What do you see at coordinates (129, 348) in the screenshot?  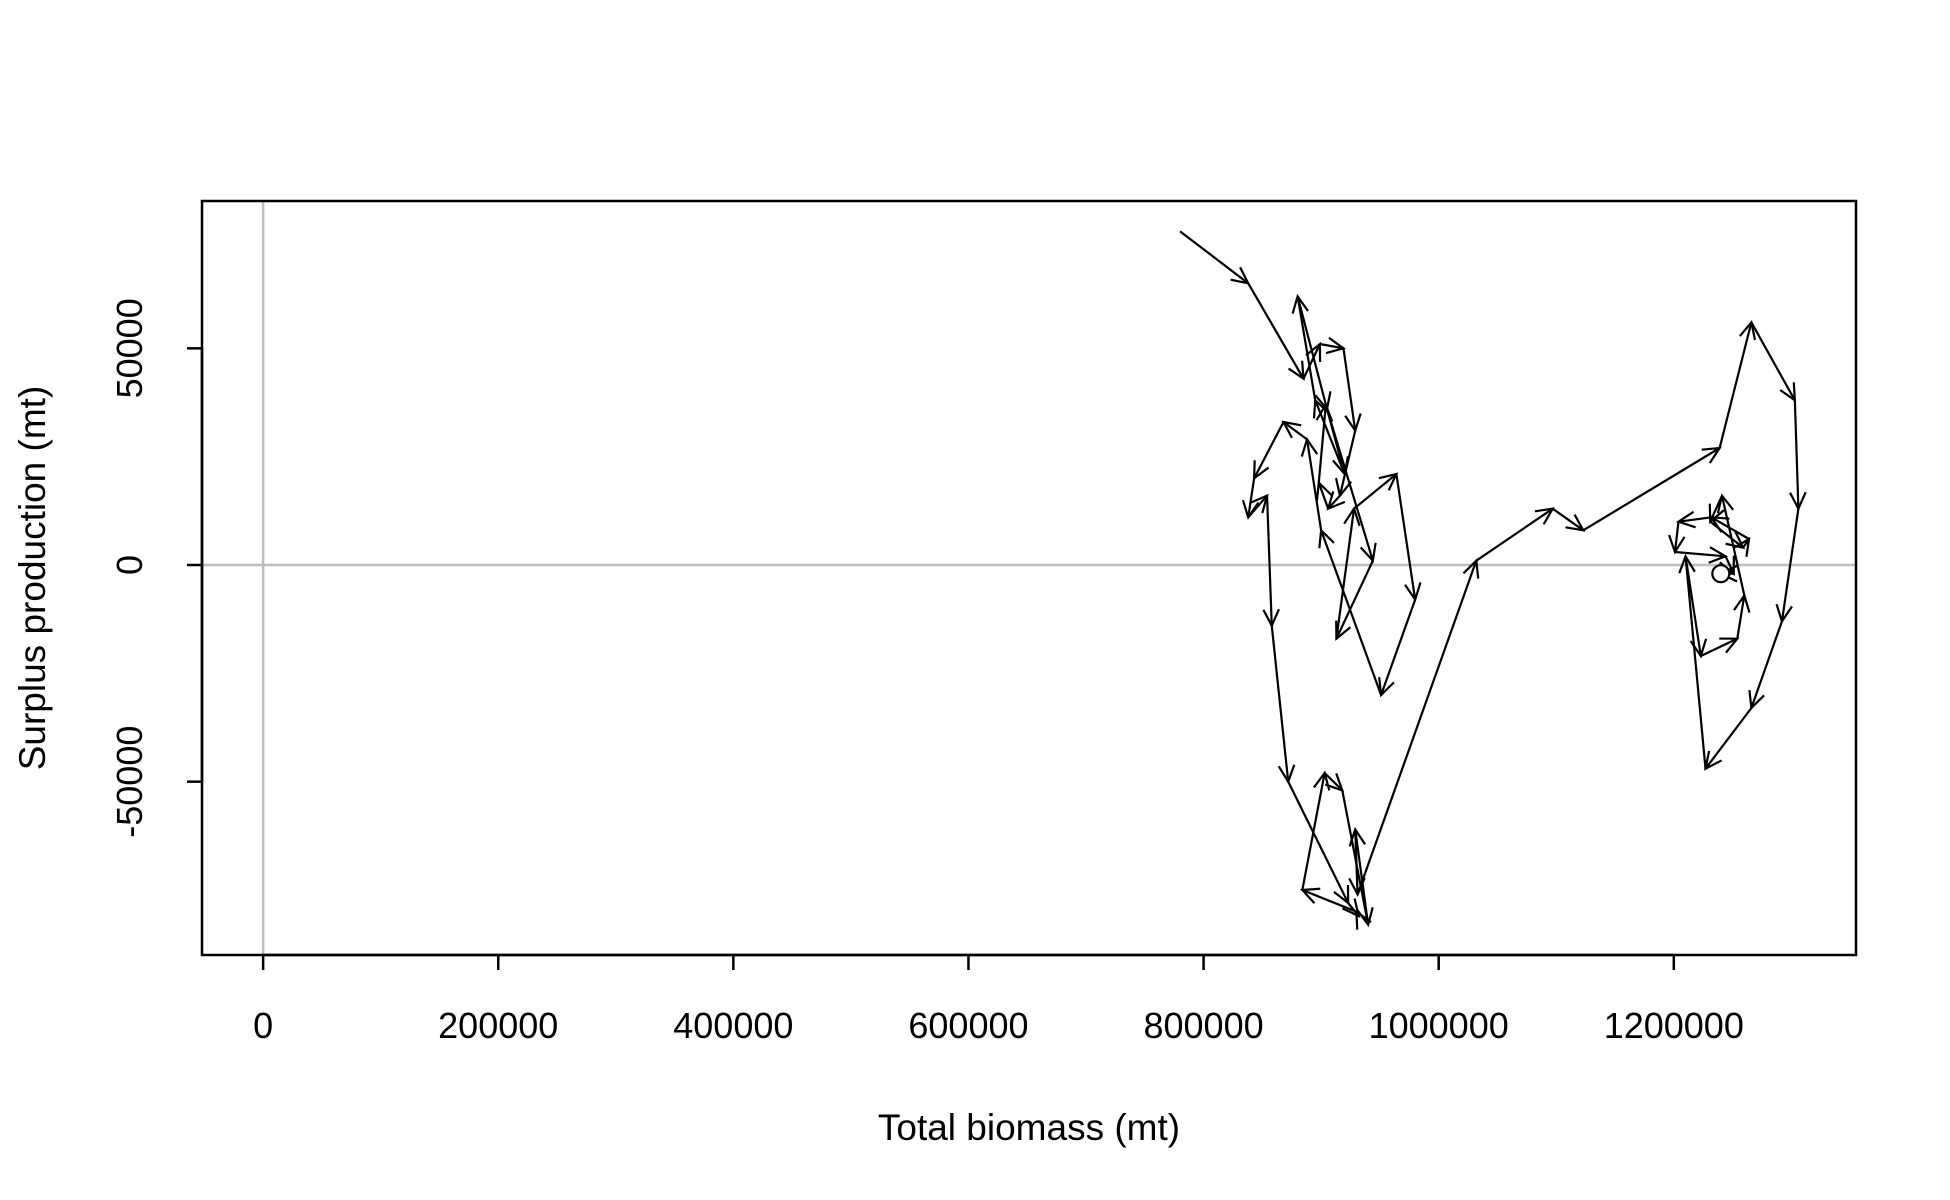 I see `y-tick-label: 50000` at bounding box center [129, 348].